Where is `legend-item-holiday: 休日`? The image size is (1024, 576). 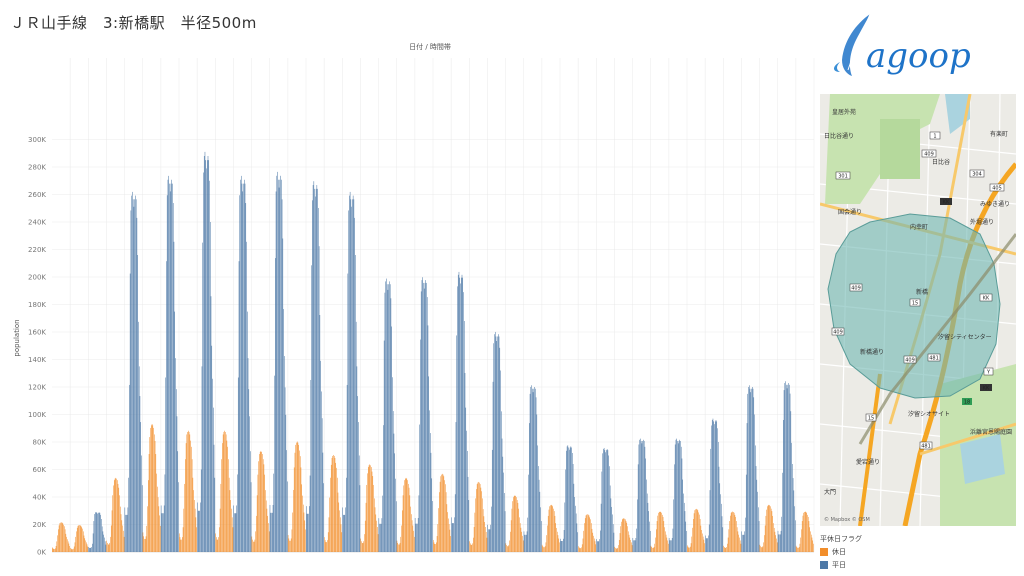
legend-item-holiday: 休日 is located at coordinates (841, 552).